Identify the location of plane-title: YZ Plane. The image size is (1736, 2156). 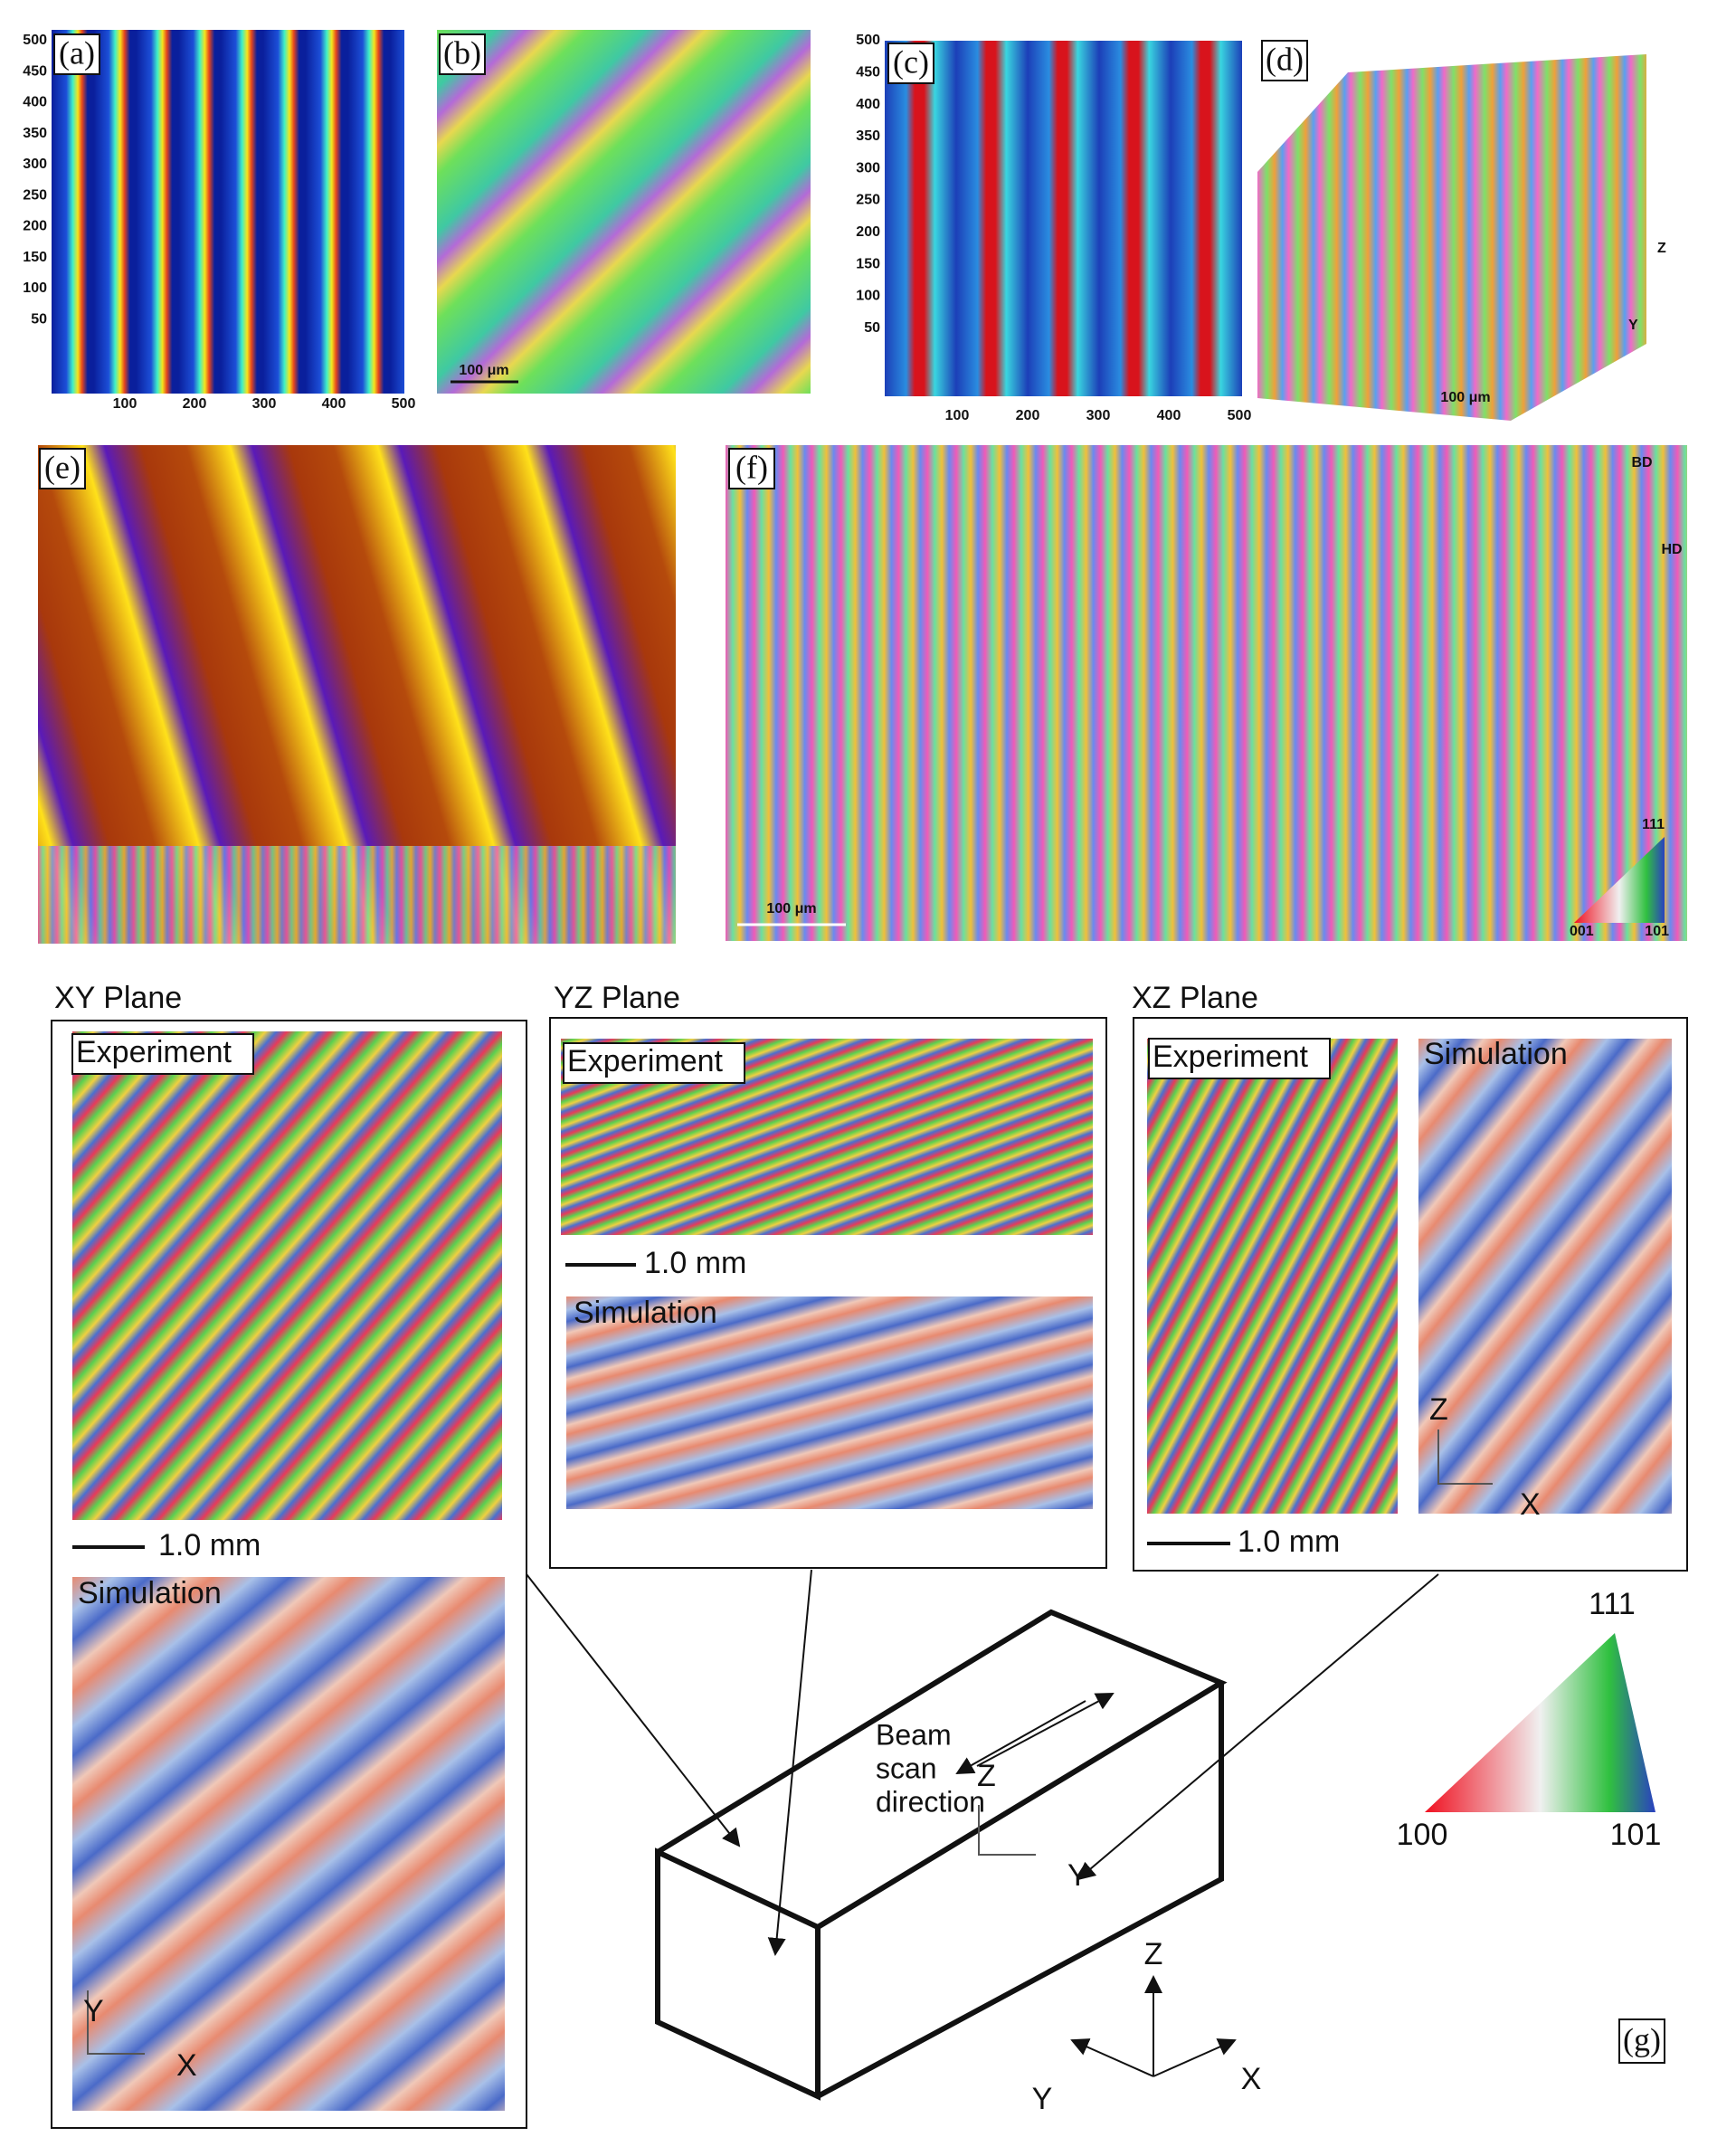
(617, 998).